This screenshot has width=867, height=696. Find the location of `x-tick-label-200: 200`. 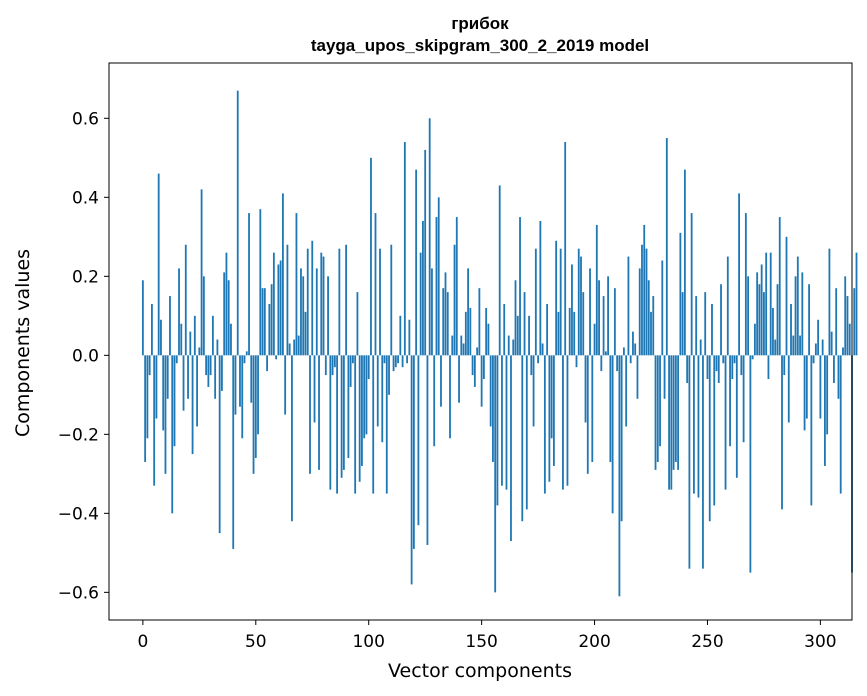

x-tick-label-200: 200 is located at coordinates (594, 642).